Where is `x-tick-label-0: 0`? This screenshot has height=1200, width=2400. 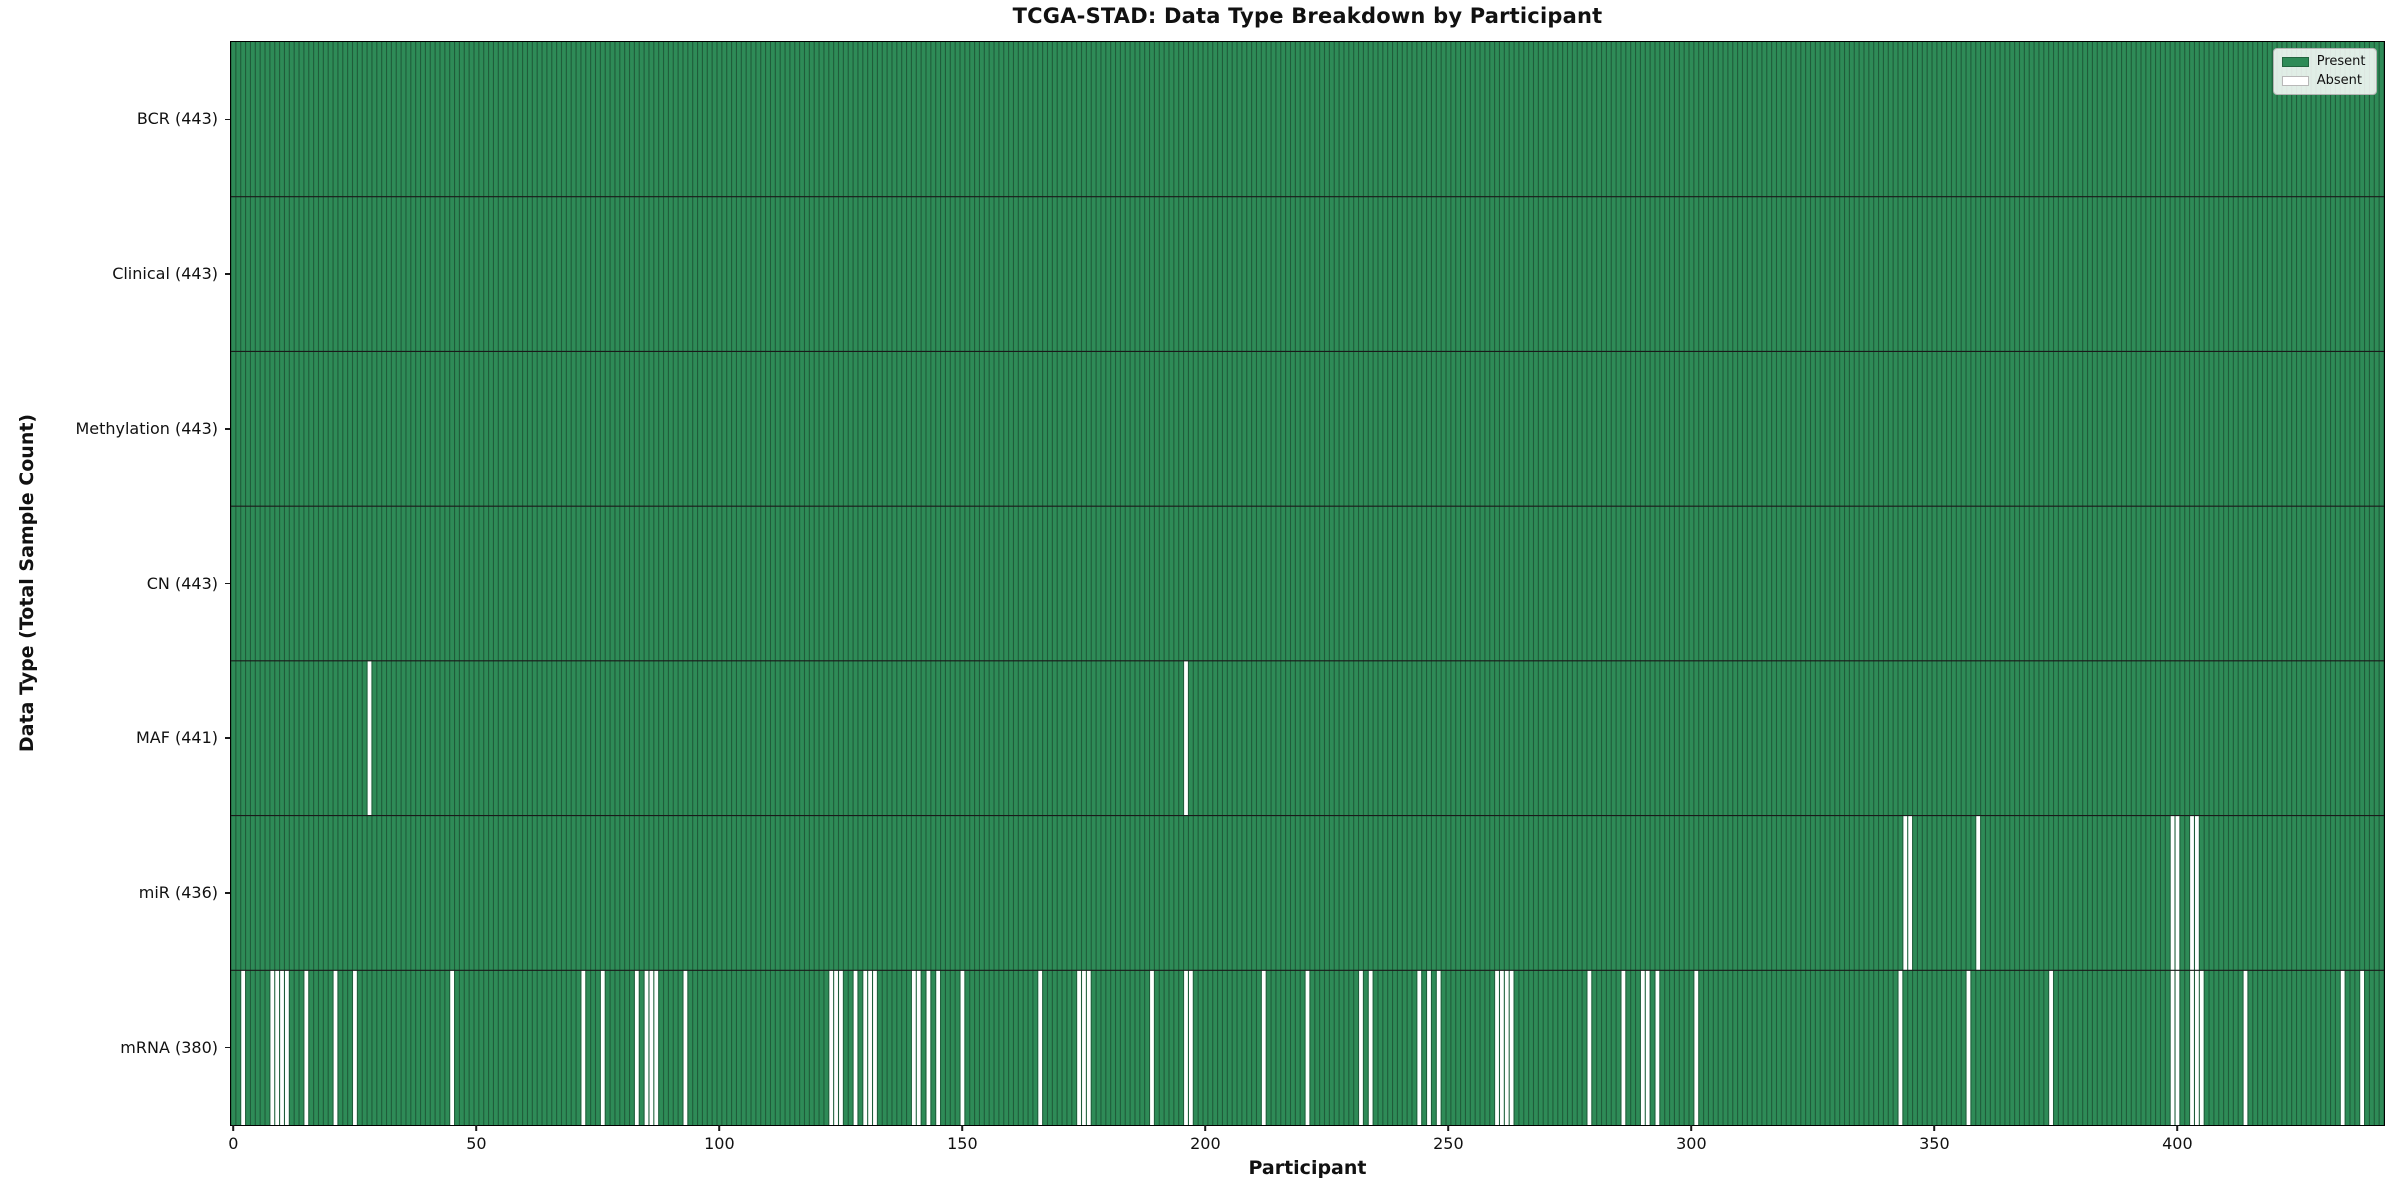
x-tick-label-0: 0 is located at coordinates (233, 1143).